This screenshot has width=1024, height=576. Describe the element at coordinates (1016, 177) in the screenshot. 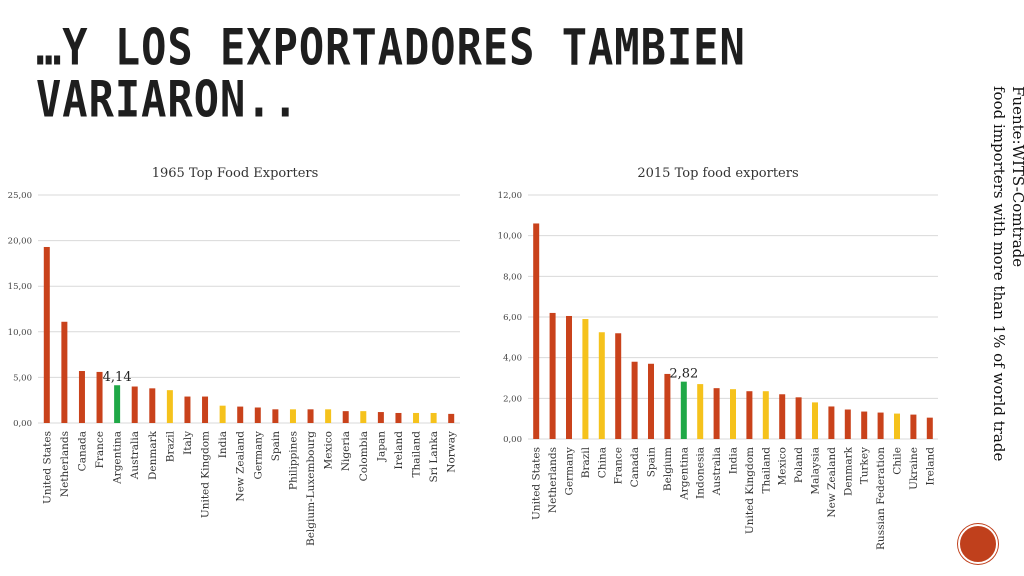

I see `source-line-1: Fuente:WITS-Comtrade` at that location.